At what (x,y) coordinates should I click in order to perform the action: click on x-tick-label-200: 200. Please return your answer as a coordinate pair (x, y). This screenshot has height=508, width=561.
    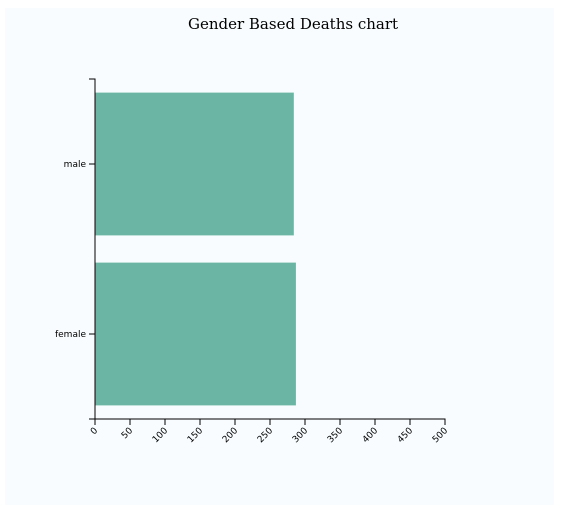
    Looking at the image, I should click on (230, 435).